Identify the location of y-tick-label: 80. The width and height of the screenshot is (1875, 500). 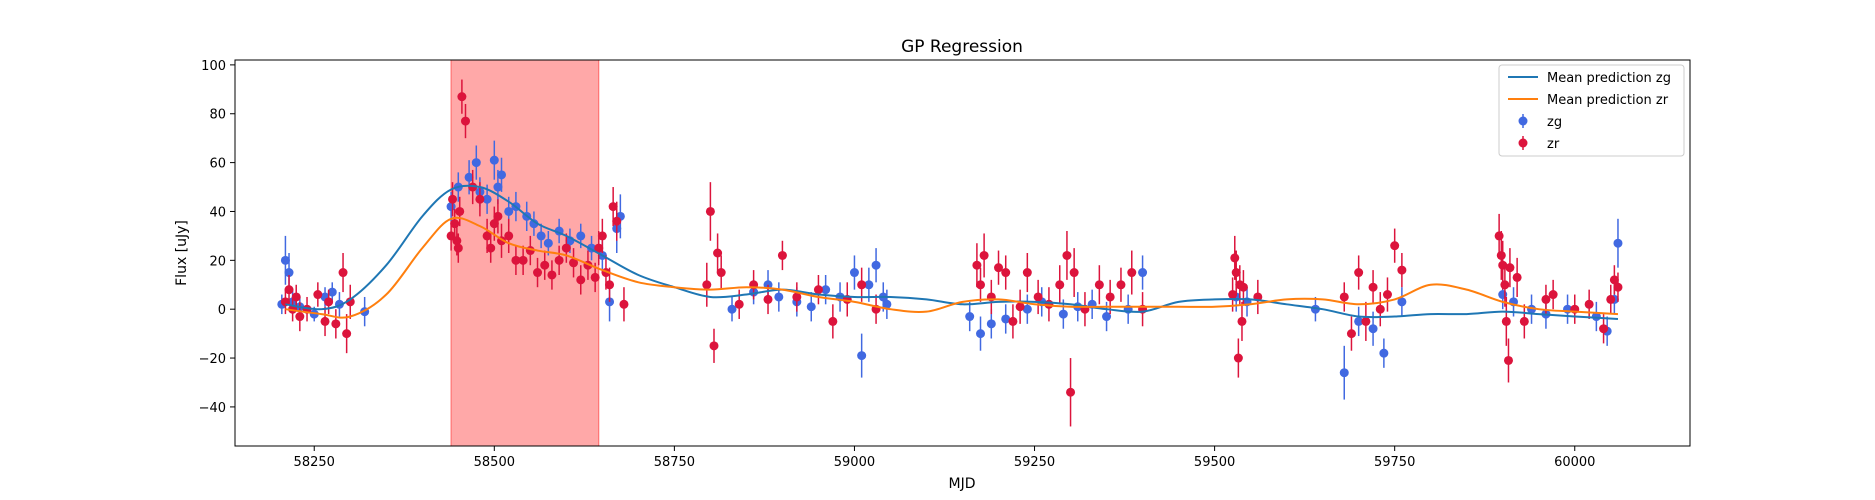
(217, 115).